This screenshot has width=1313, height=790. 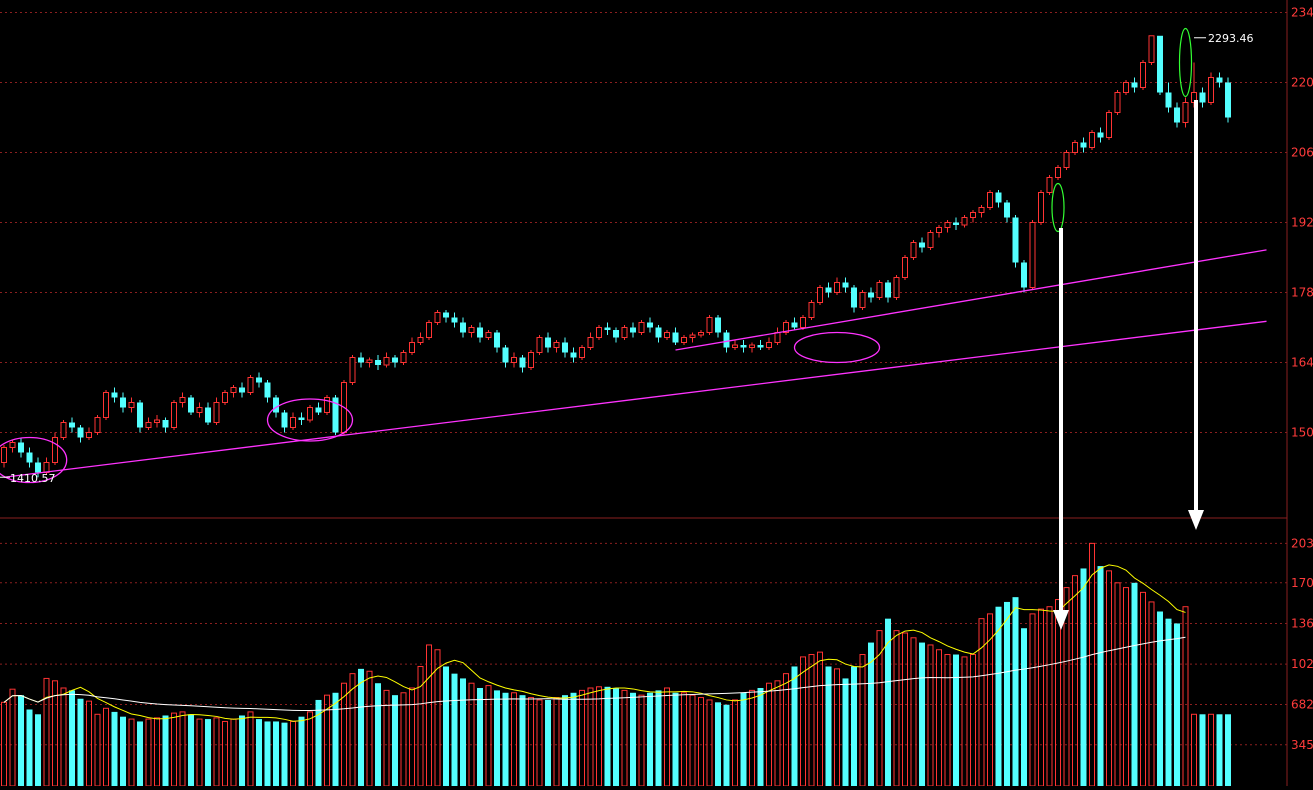 I want to click on volume-tick-label: 345, so click(x=1302, y=745).